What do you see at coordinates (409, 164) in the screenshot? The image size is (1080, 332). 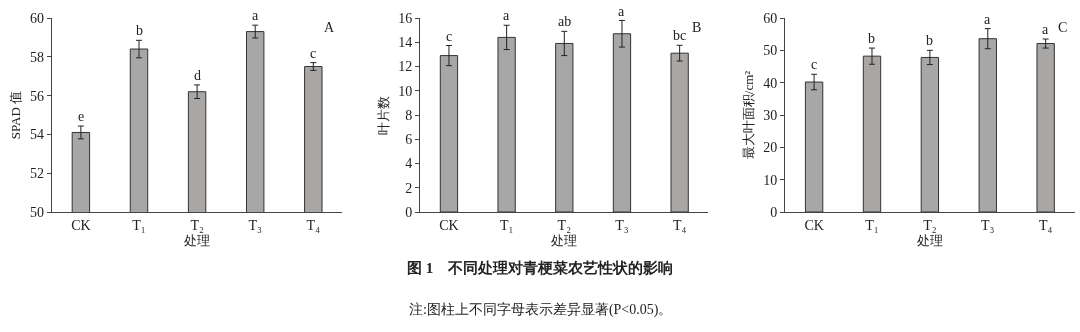 I see `y-tick-label: 4` at bounding box center [409, 164].